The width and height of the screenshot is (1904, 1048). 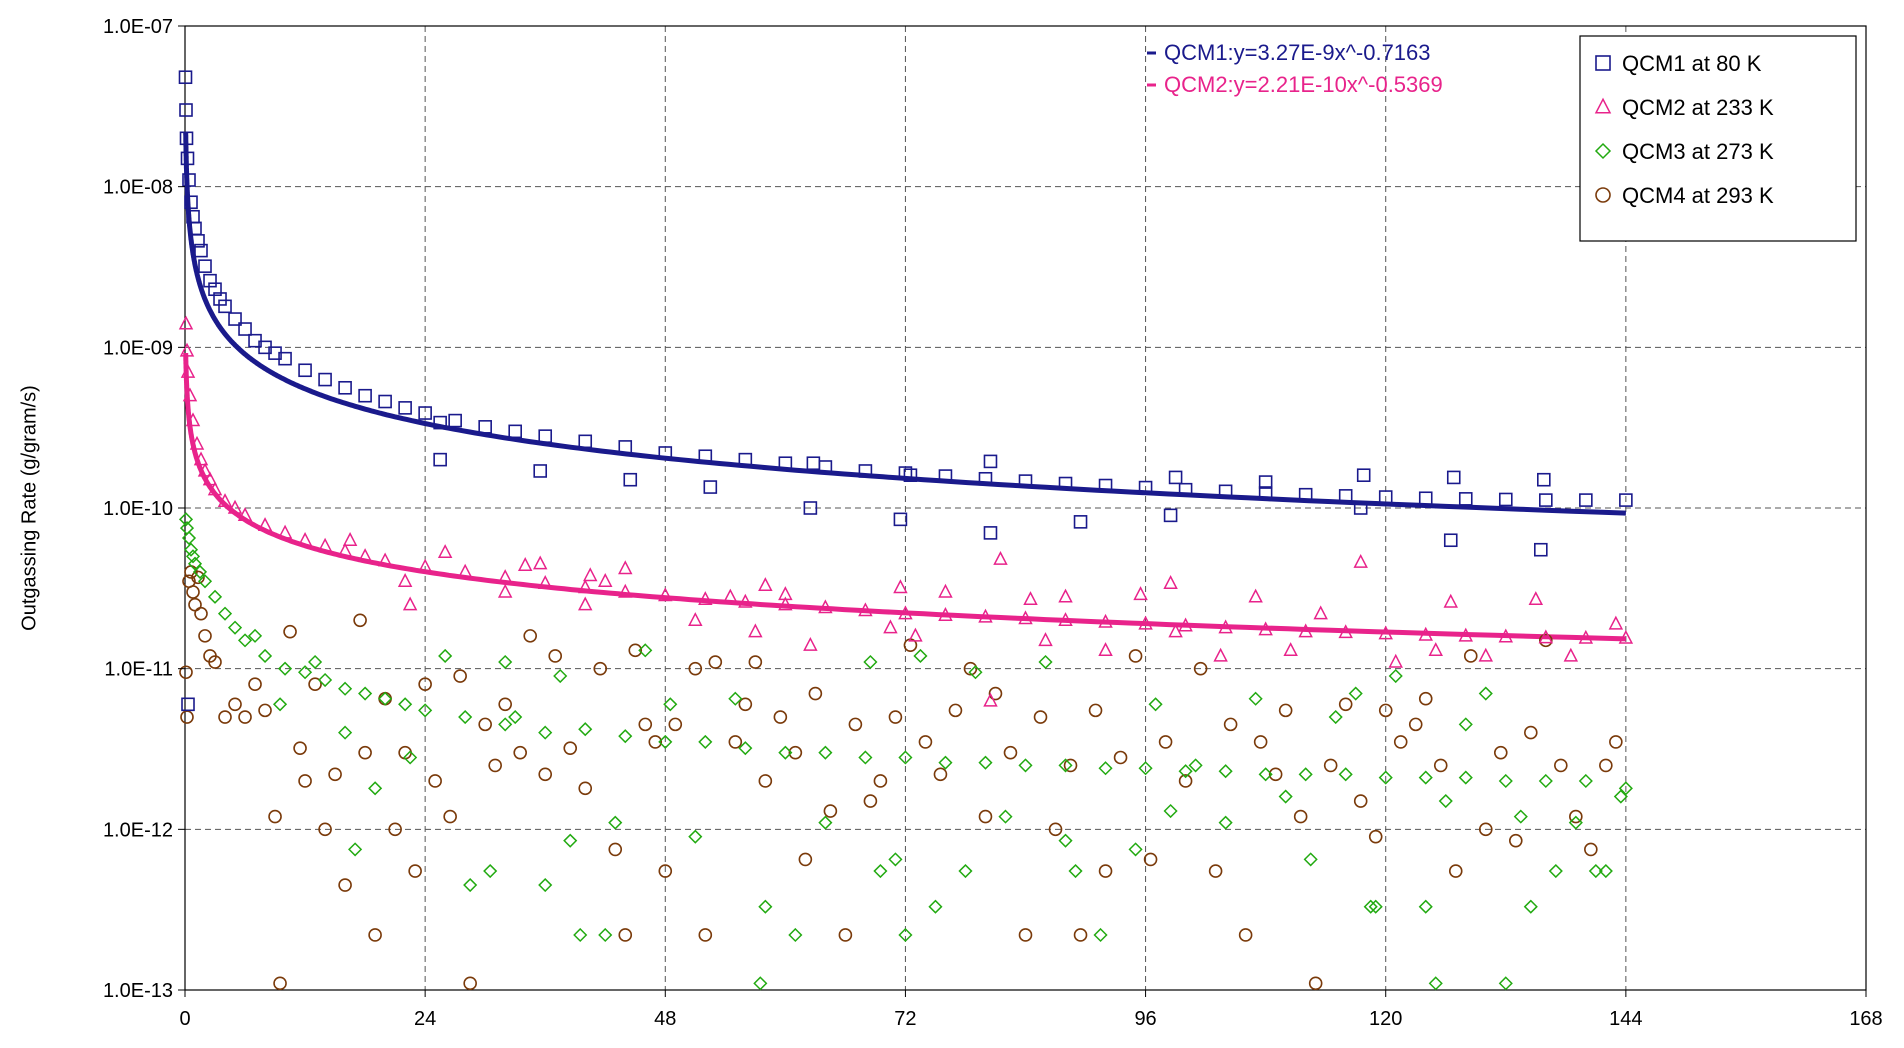 I want to click on legend-entry: QCM4 at 293 K, so click(x=1698, y=195).